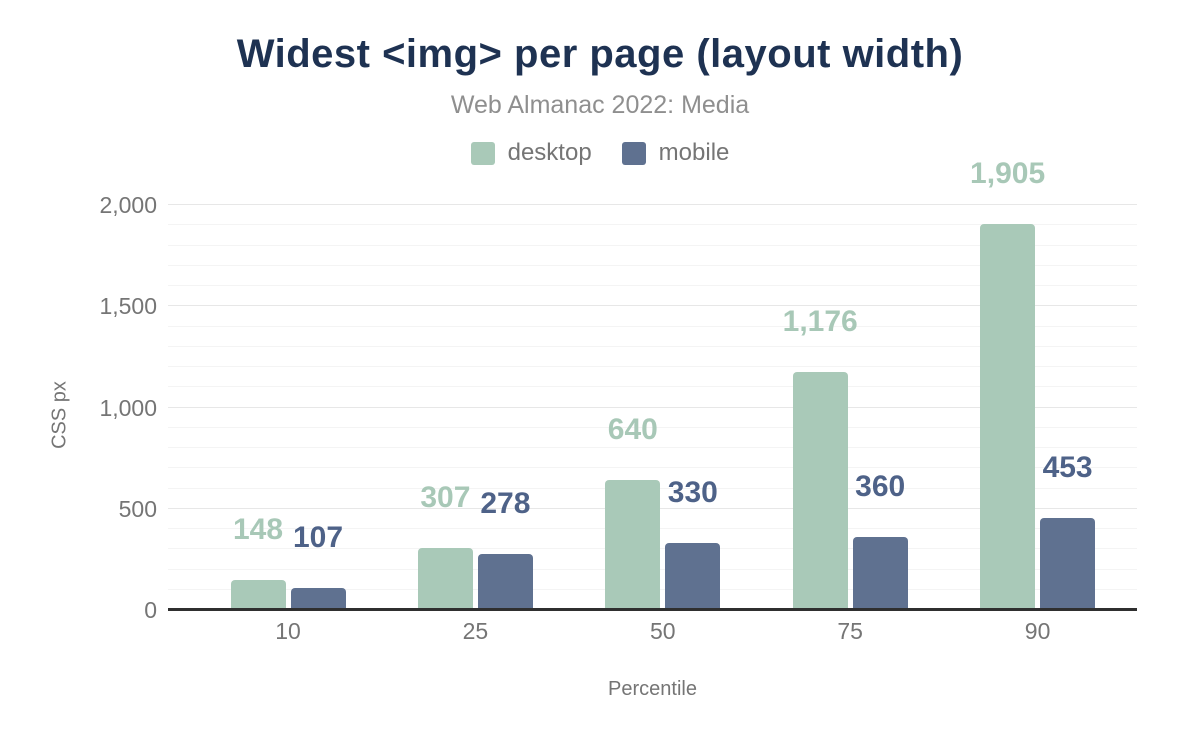 The height and width of the screenshot is (742, 1200). Describe the element at coordinates (600, 105) in the screenshot. I see `chart-subtitle: Web Almanac 2022: Media` at that location.